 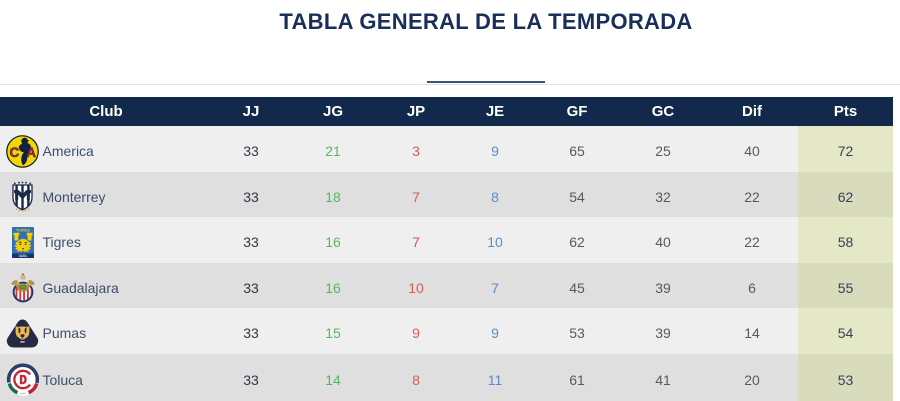 What do you see at coordinates (23, 230) in the screenshot?
I see `svg-text: TIGRES` at bounding box center [23, 230].